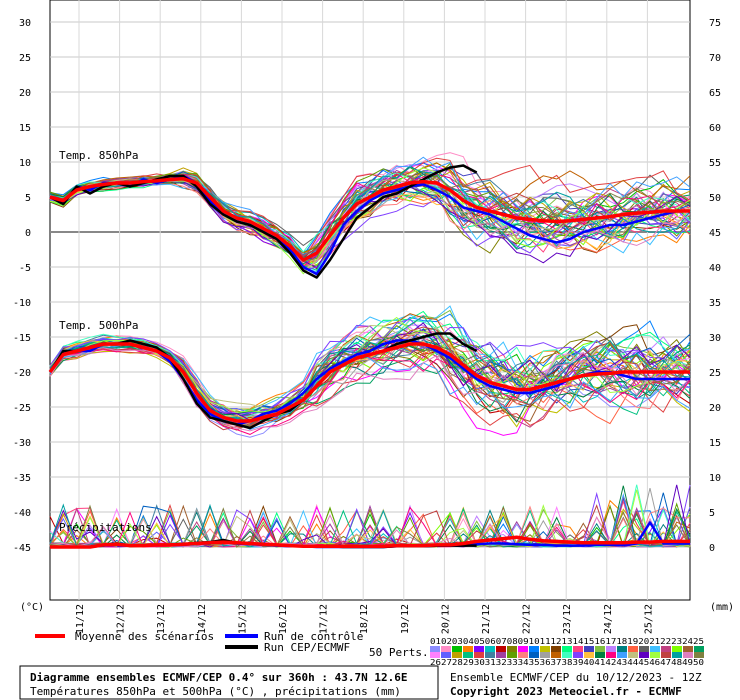  Describe the element at coordinates (715, 198) in the screenshot. I see `right-tick-label: 50` at that location.